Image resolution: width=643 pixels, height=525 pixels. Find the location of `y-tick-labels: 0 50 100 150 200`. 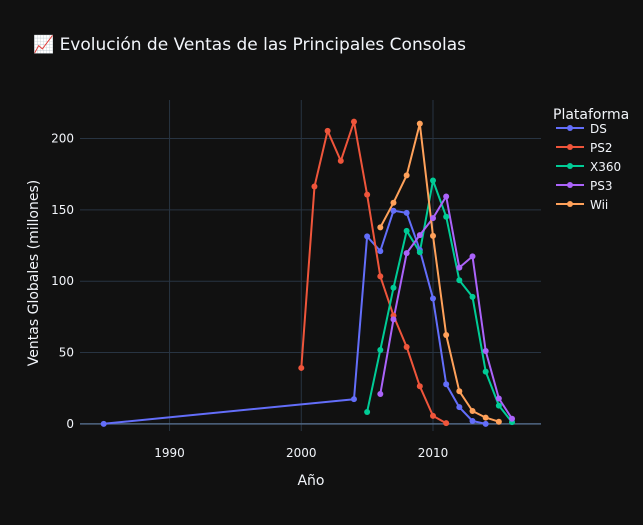

y-tick-labels: 0 50 100 150 200 is located at coordinates (62, 281).